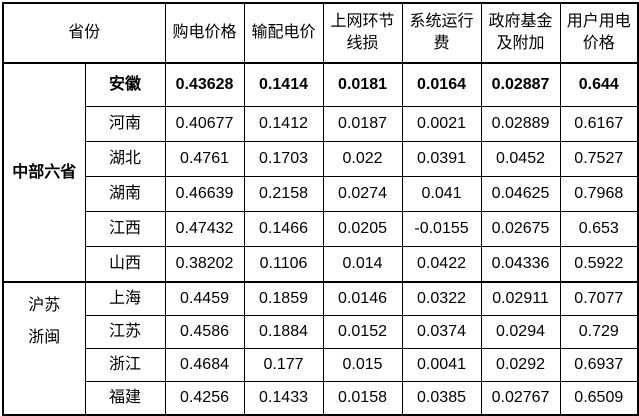  Describe the element at coordinates (599, 365) in the screenshot. I see `value-cell: 0.6937` at that location.